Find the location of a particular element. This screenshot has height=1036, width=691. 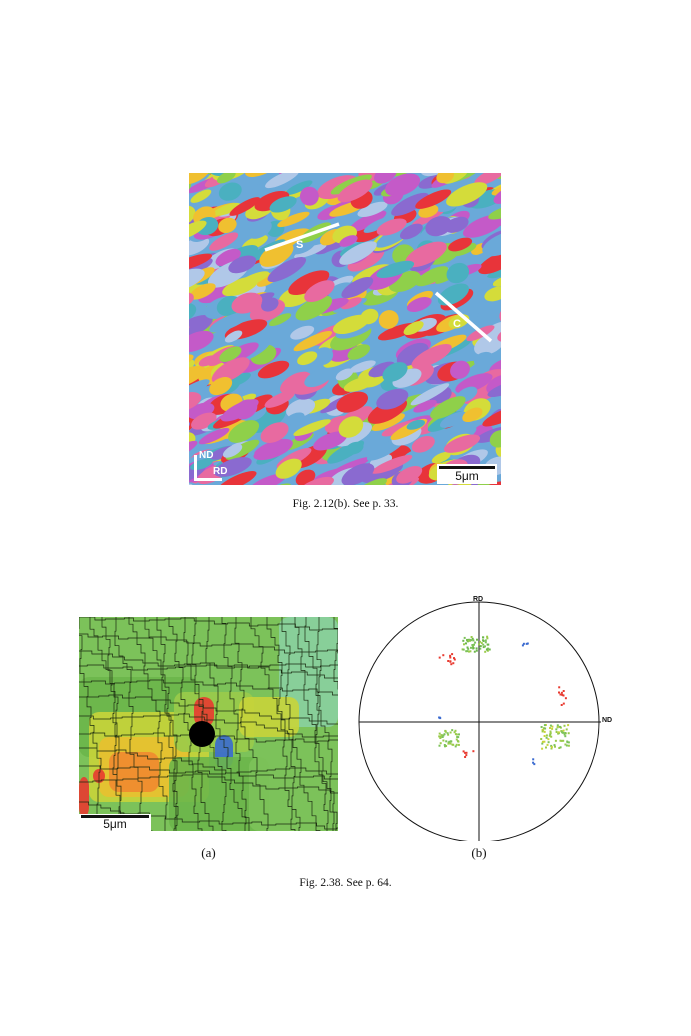

axis-nd-label: ND is located at coordinates (206, 455).